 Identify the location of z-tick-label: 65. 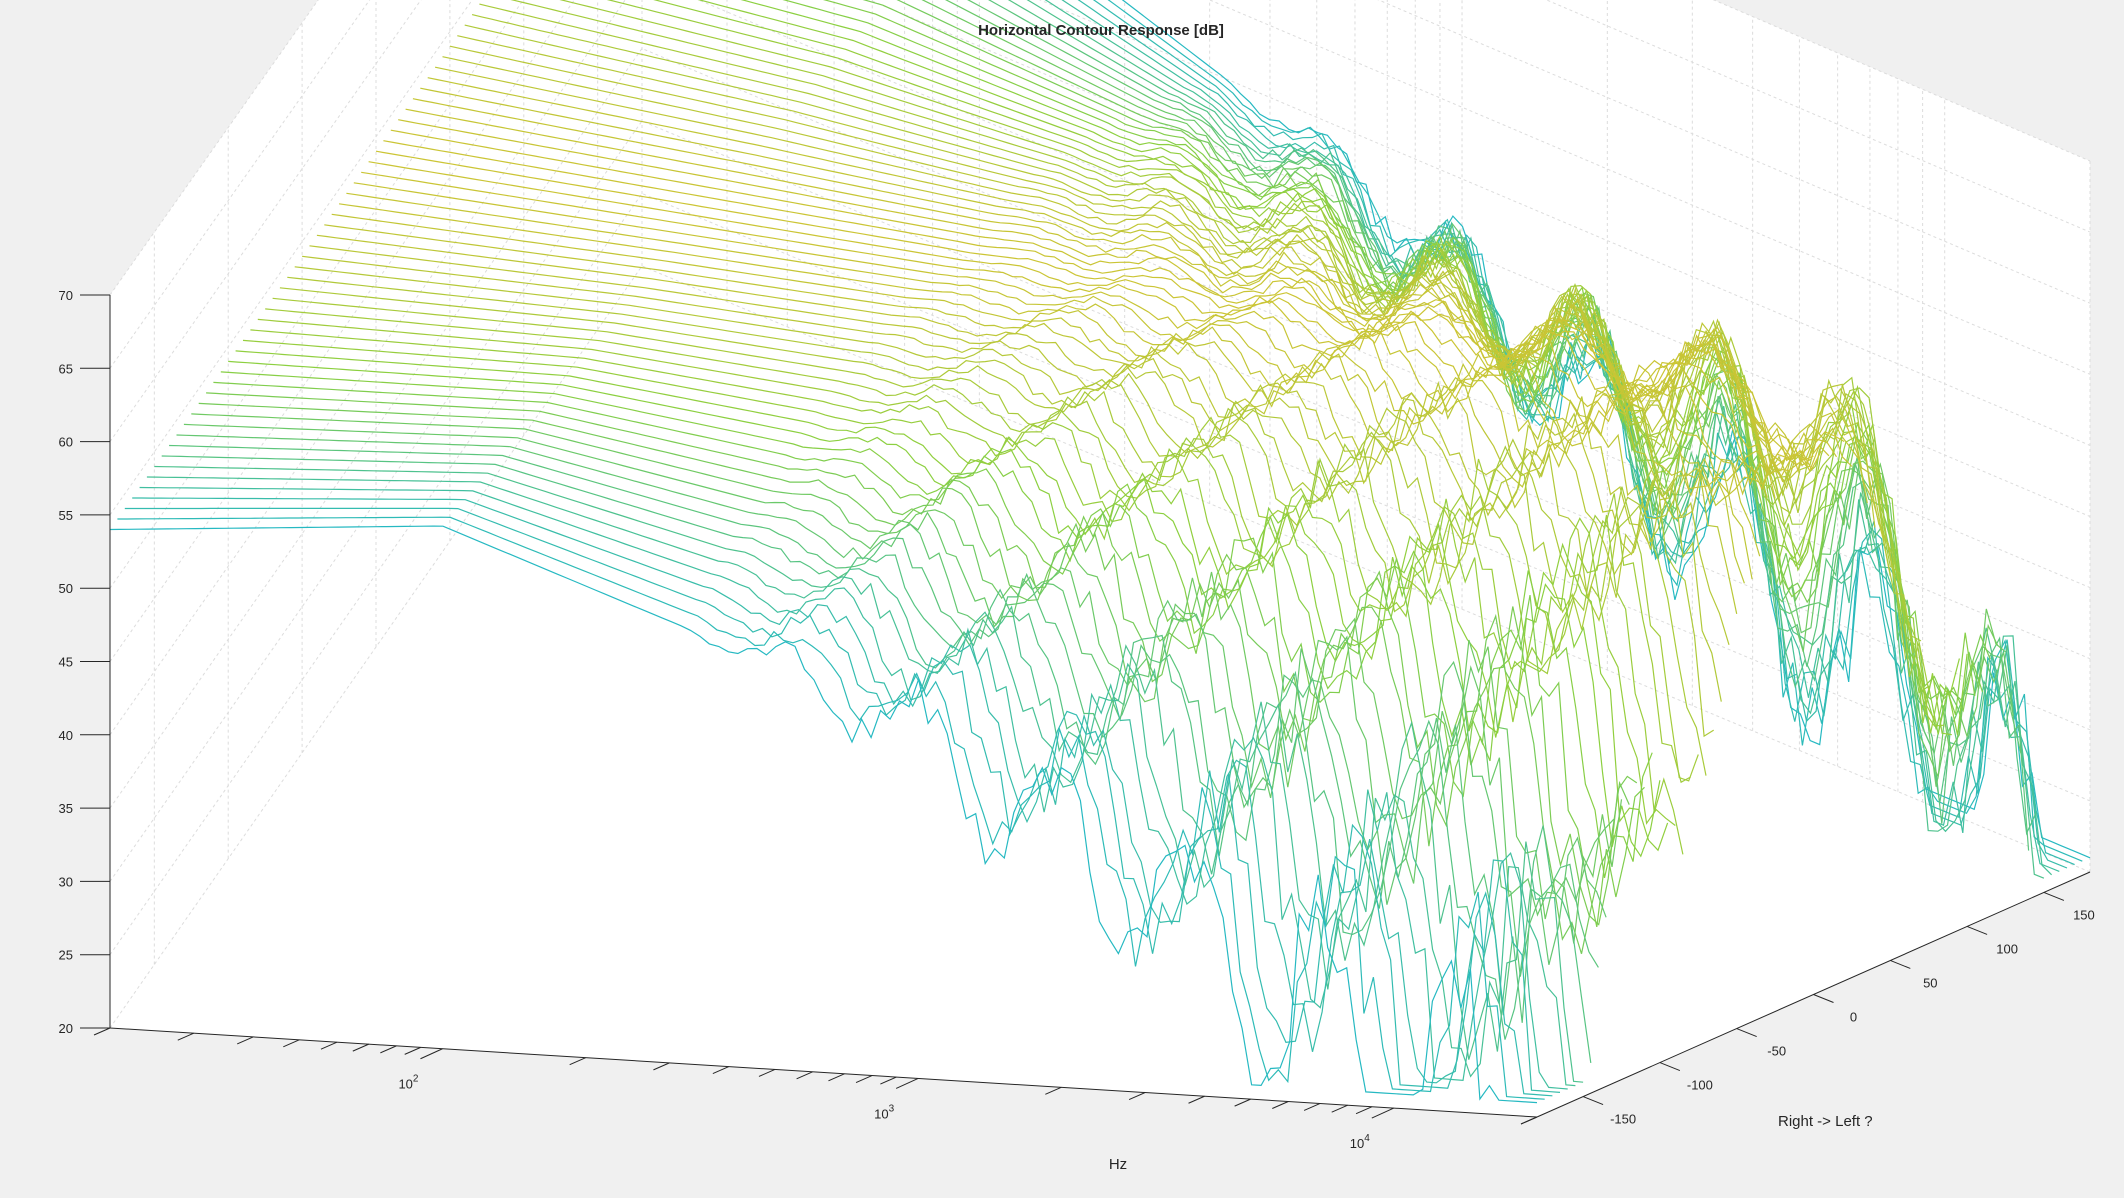
(66, 368).